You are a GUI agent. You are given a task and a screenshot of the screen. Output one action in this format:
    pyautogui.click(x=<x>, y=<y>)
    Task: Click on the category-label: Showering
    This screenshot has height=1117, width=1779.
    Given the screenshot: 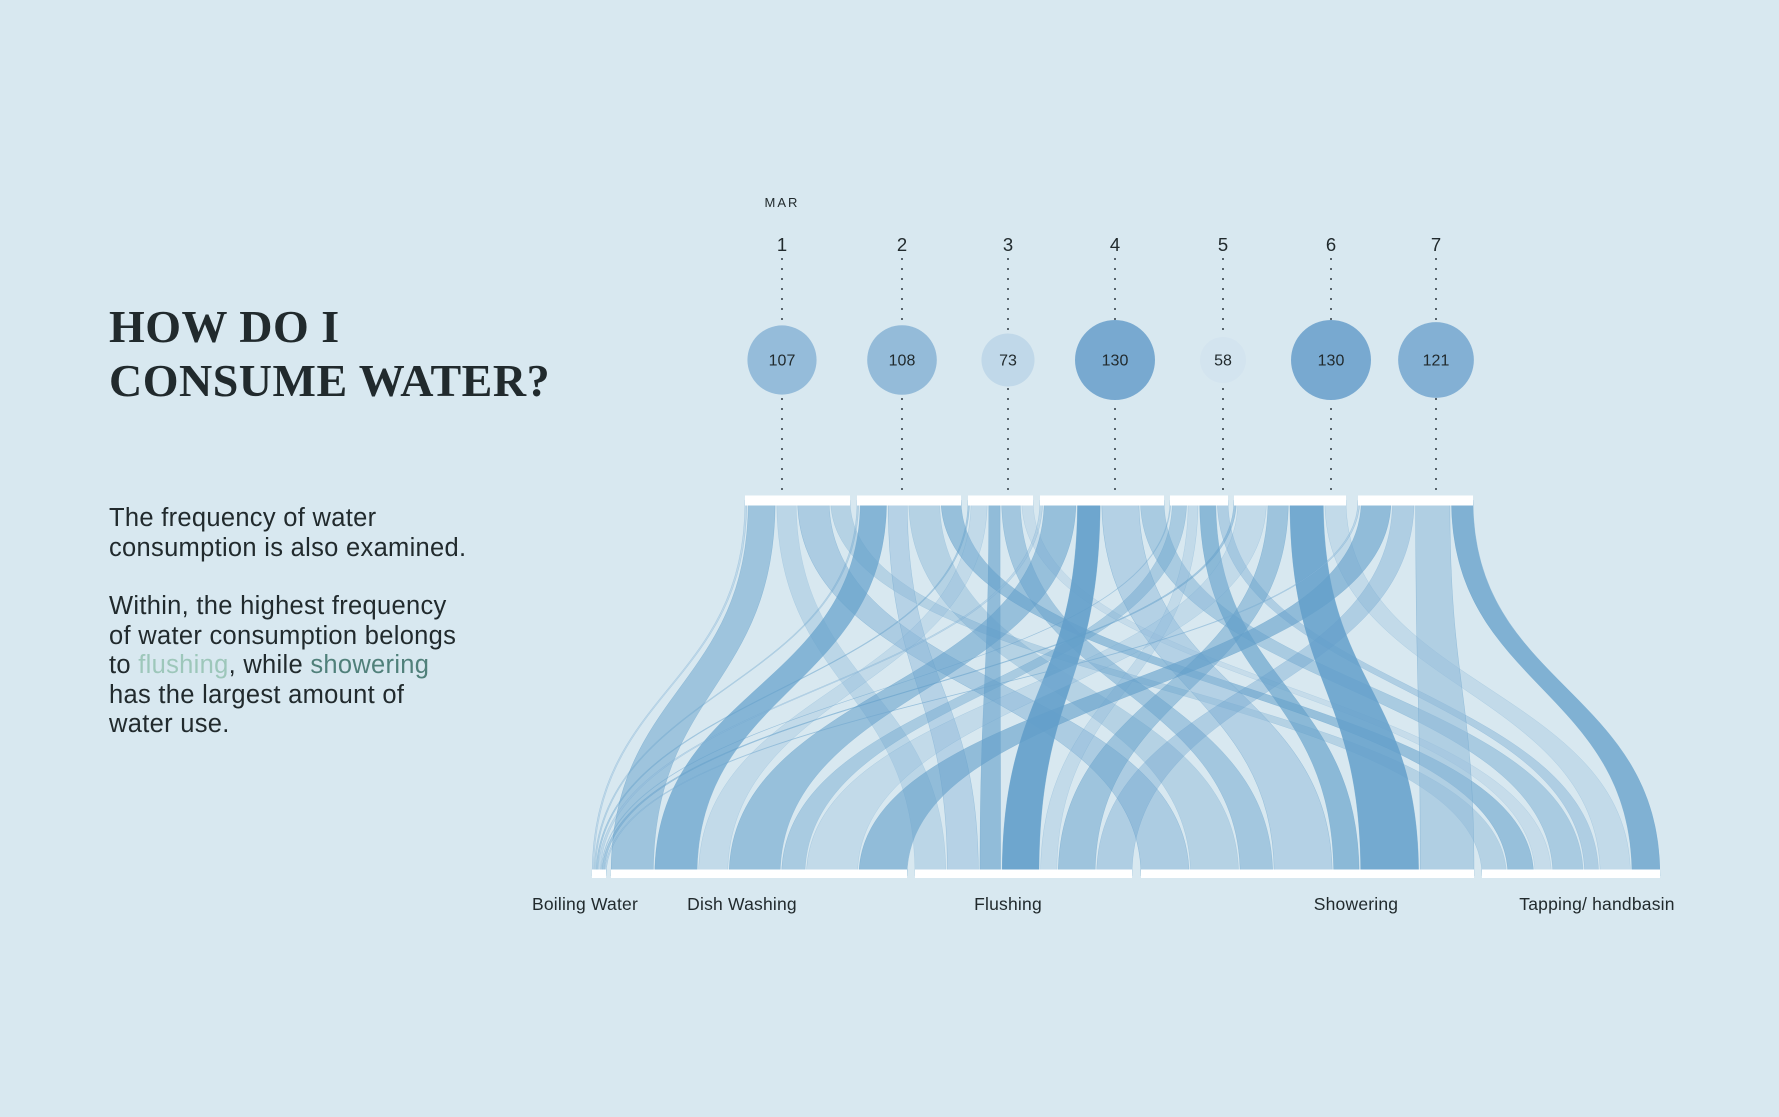 What is the action you would take?
    pyautogui.click(x=1356, y=904)
    